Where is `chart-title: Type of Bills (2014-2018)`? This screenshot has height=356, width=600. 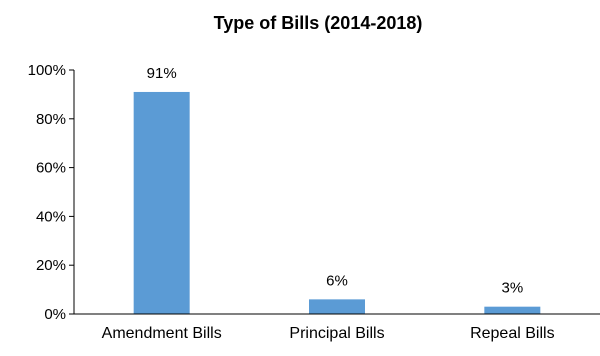 chart-title: Type of Bills (2014-2018) is located at coordinates (318, 23).